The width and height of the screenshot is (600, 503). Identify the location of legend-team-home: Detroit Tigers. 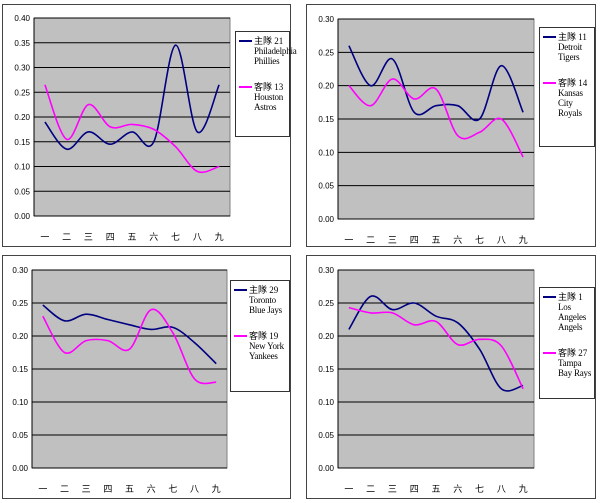
(570, 52).